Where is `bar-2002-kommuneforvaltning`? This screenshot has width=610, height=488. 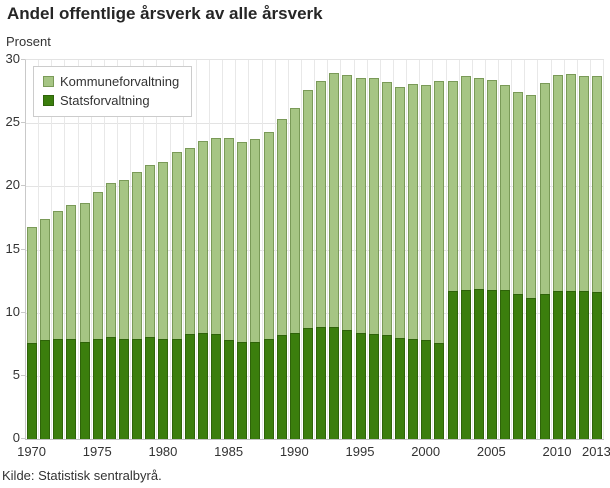
bar-2002-kommuneforvaltning is located at coordinates (452, 186).